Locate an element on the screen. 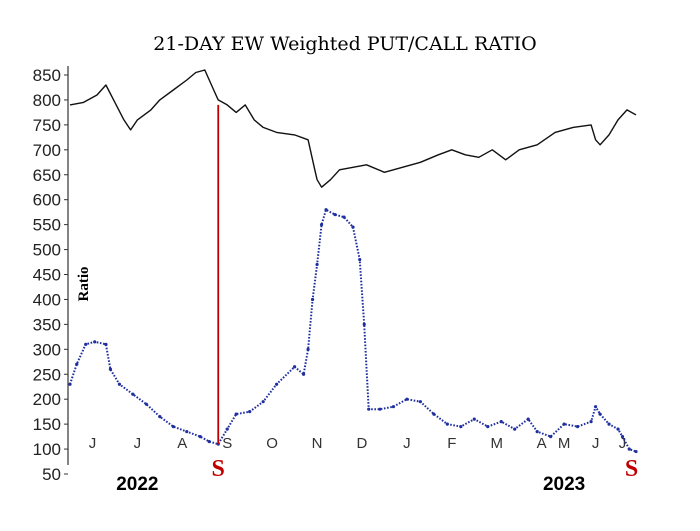 The width and height of the screenshot is (700, 531). y-tick-label: 500 is located at coordinates (47, 250).